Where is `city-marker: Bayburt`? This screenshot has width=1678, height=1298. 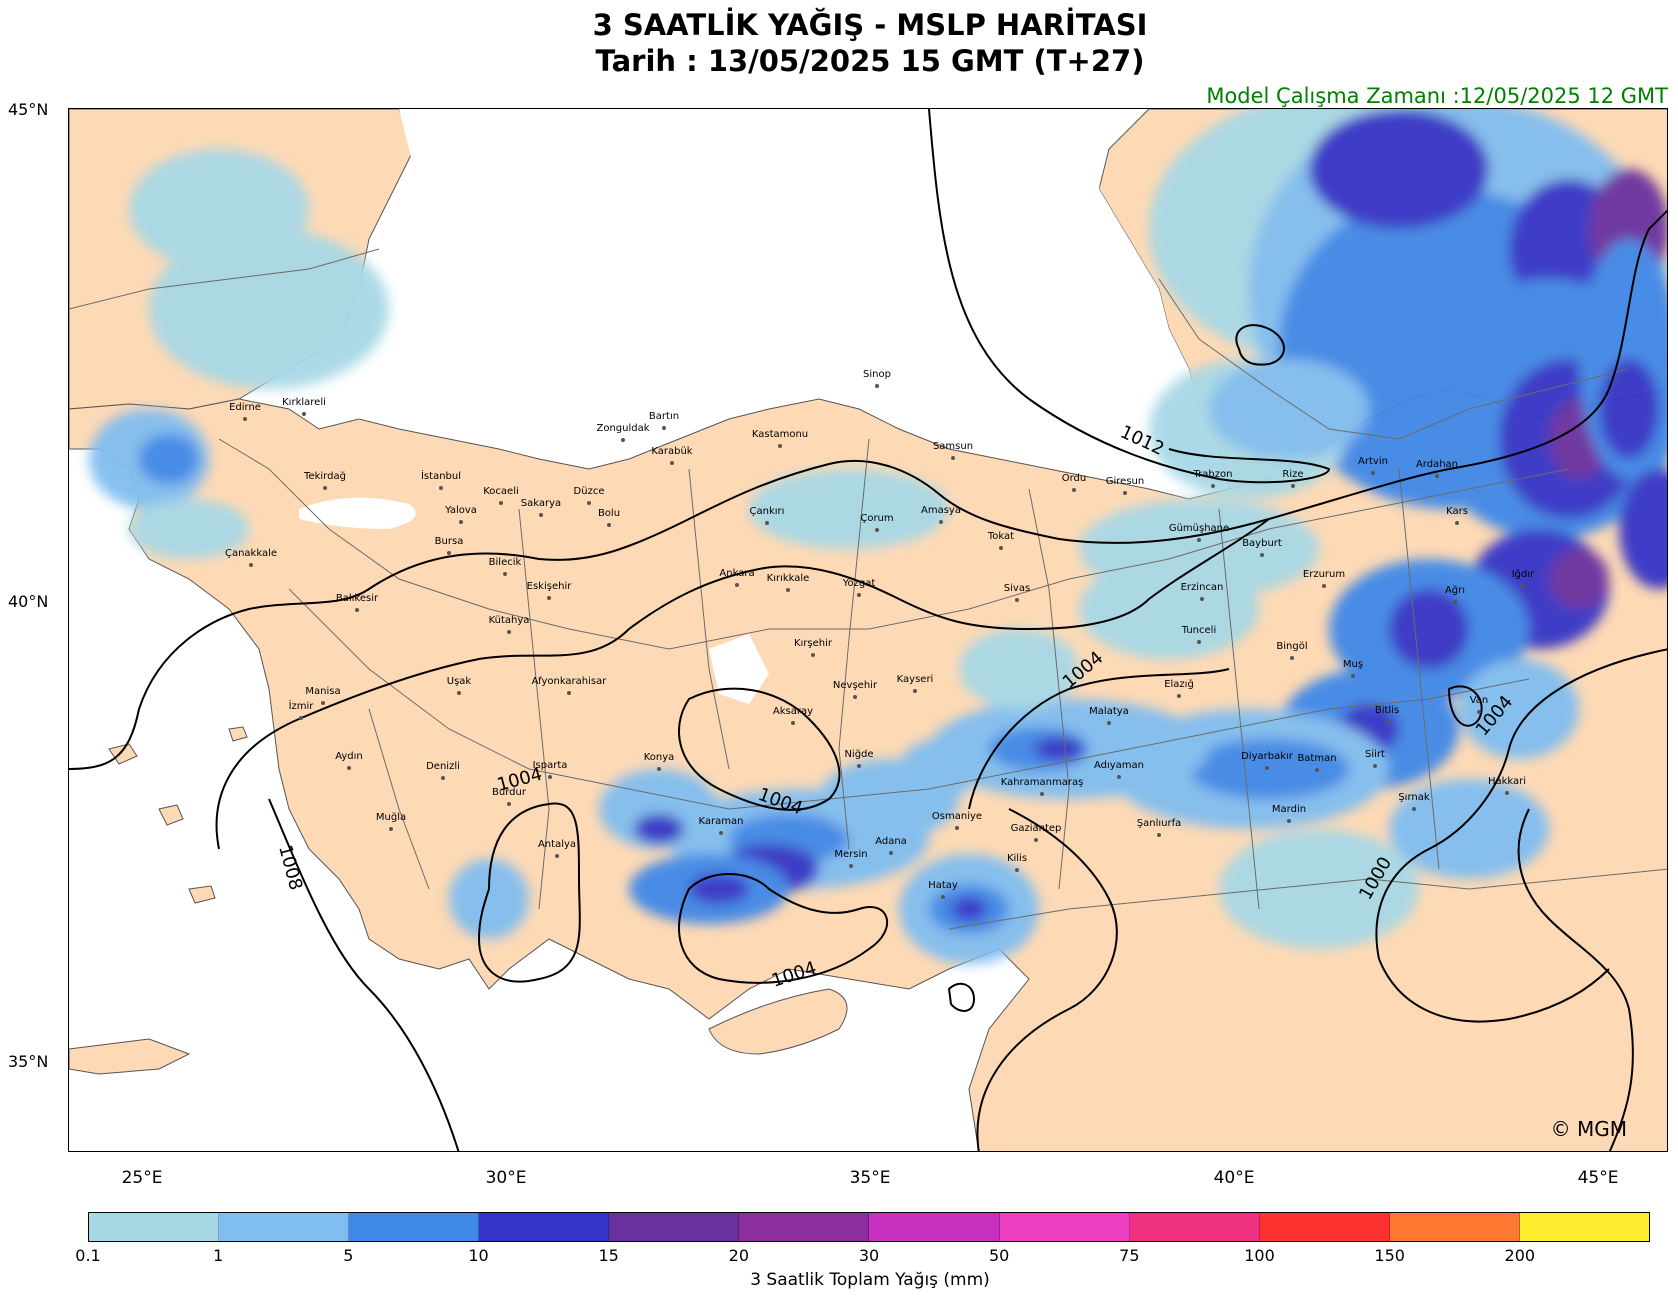 city-marker: Bayburt is located at coordinates (1262, 547).